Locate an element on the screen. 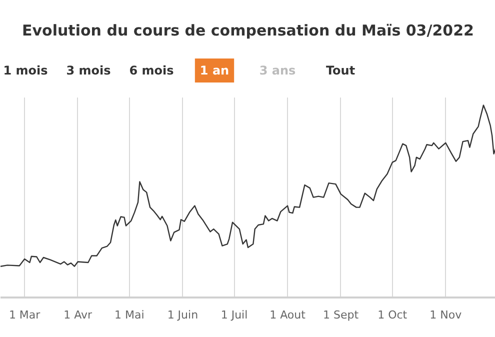 The height and width of the screenshot is (337, 495). text: 3 ans is located at coordinates (277, 71).